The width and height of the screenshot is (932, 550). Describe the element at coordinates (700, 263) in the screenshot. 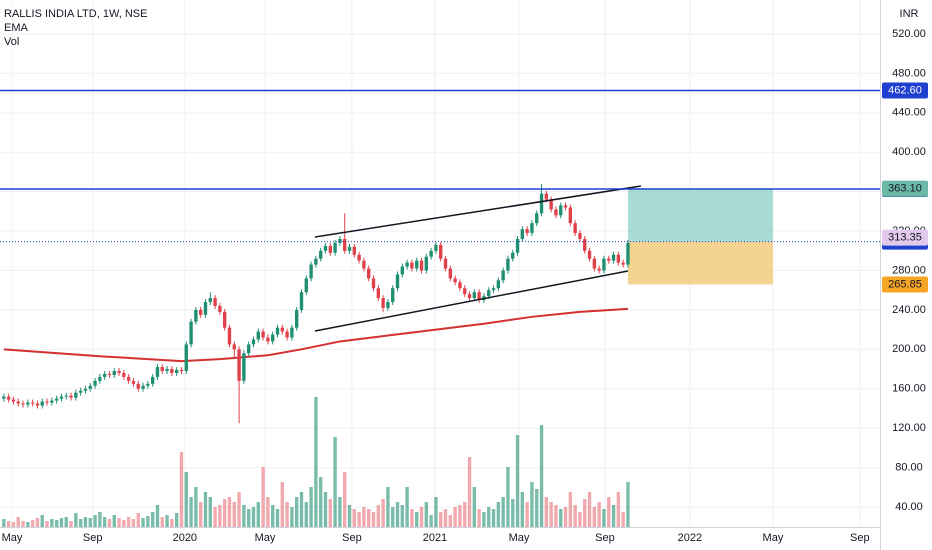

I see `stop-zone` at that location.